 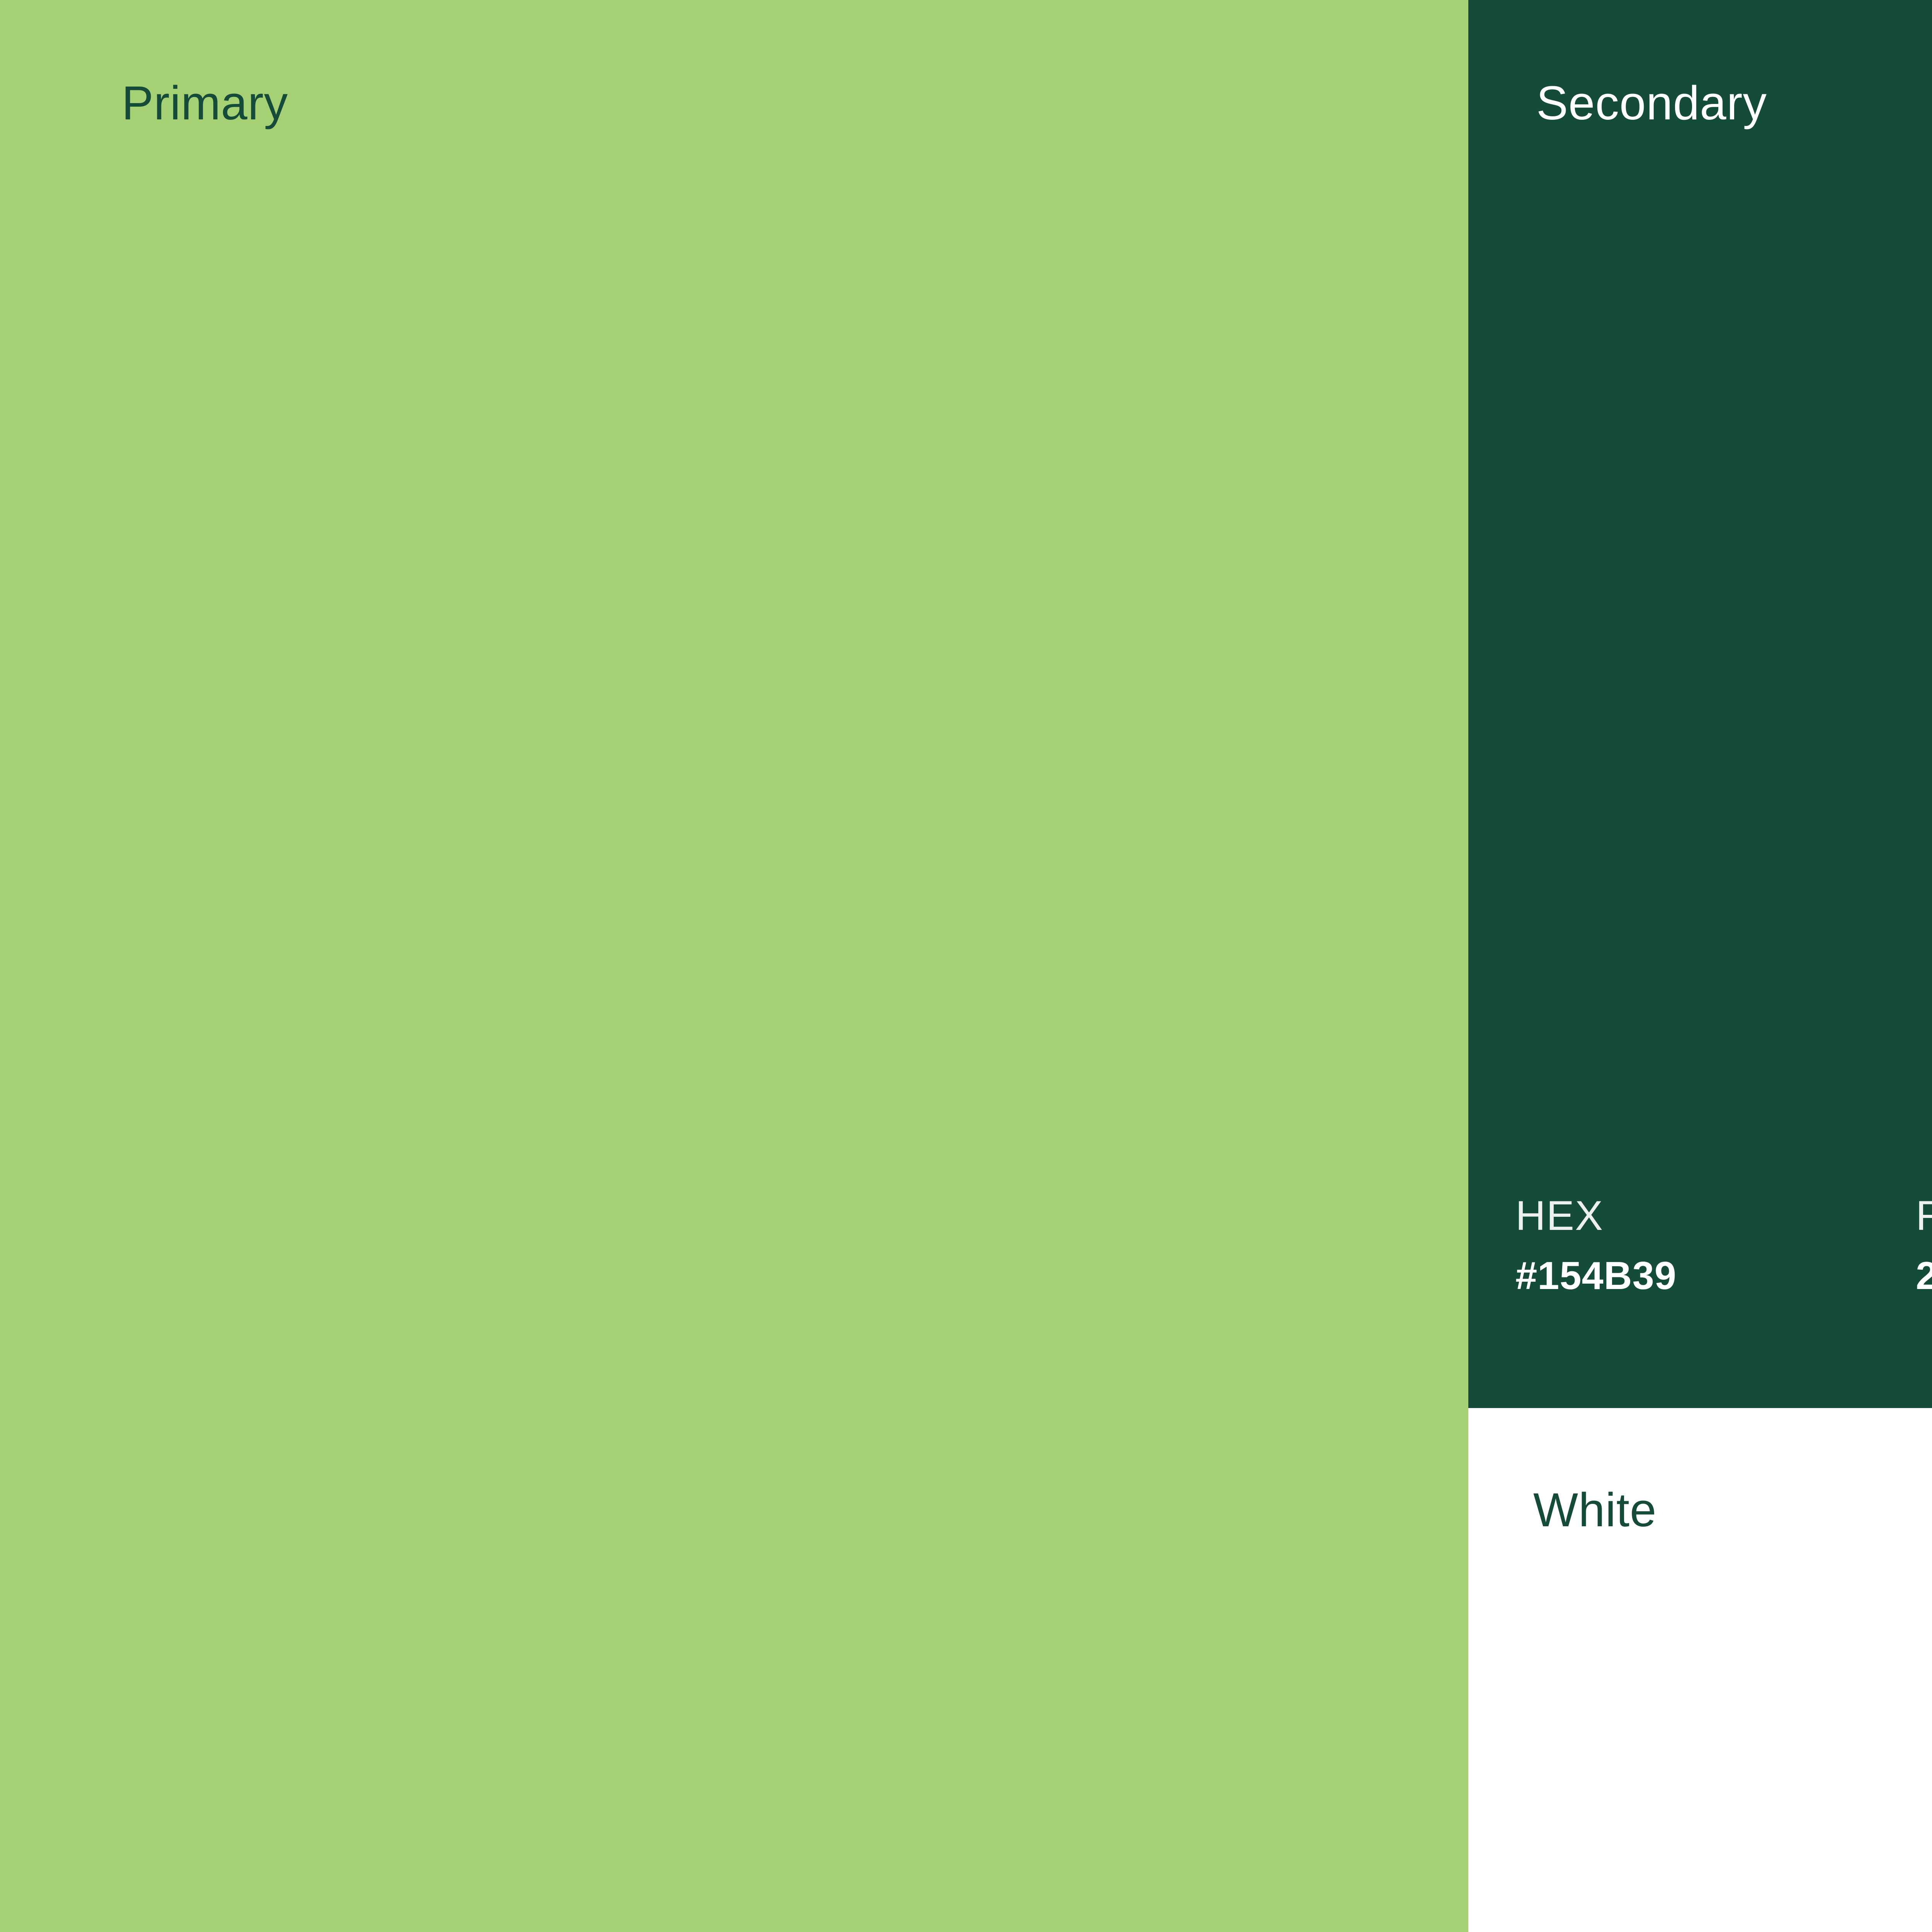 What do you see at coordinates (1596, 1276) in the screenshot?
I see `hex-value: #154B39` at bounding box center [1596, 1276].